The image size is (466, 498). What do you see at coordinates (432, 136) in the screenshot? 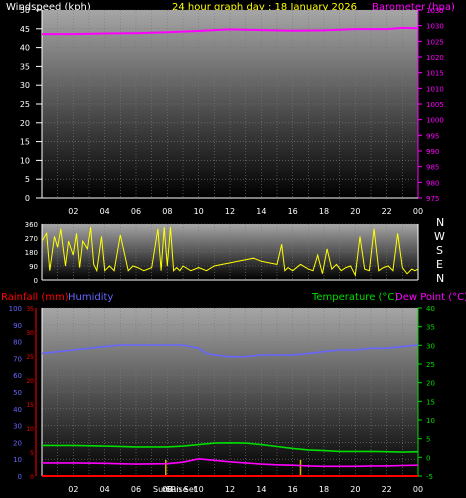
I see `barometer-tick-label: 995` at bounding box center [432, 136].